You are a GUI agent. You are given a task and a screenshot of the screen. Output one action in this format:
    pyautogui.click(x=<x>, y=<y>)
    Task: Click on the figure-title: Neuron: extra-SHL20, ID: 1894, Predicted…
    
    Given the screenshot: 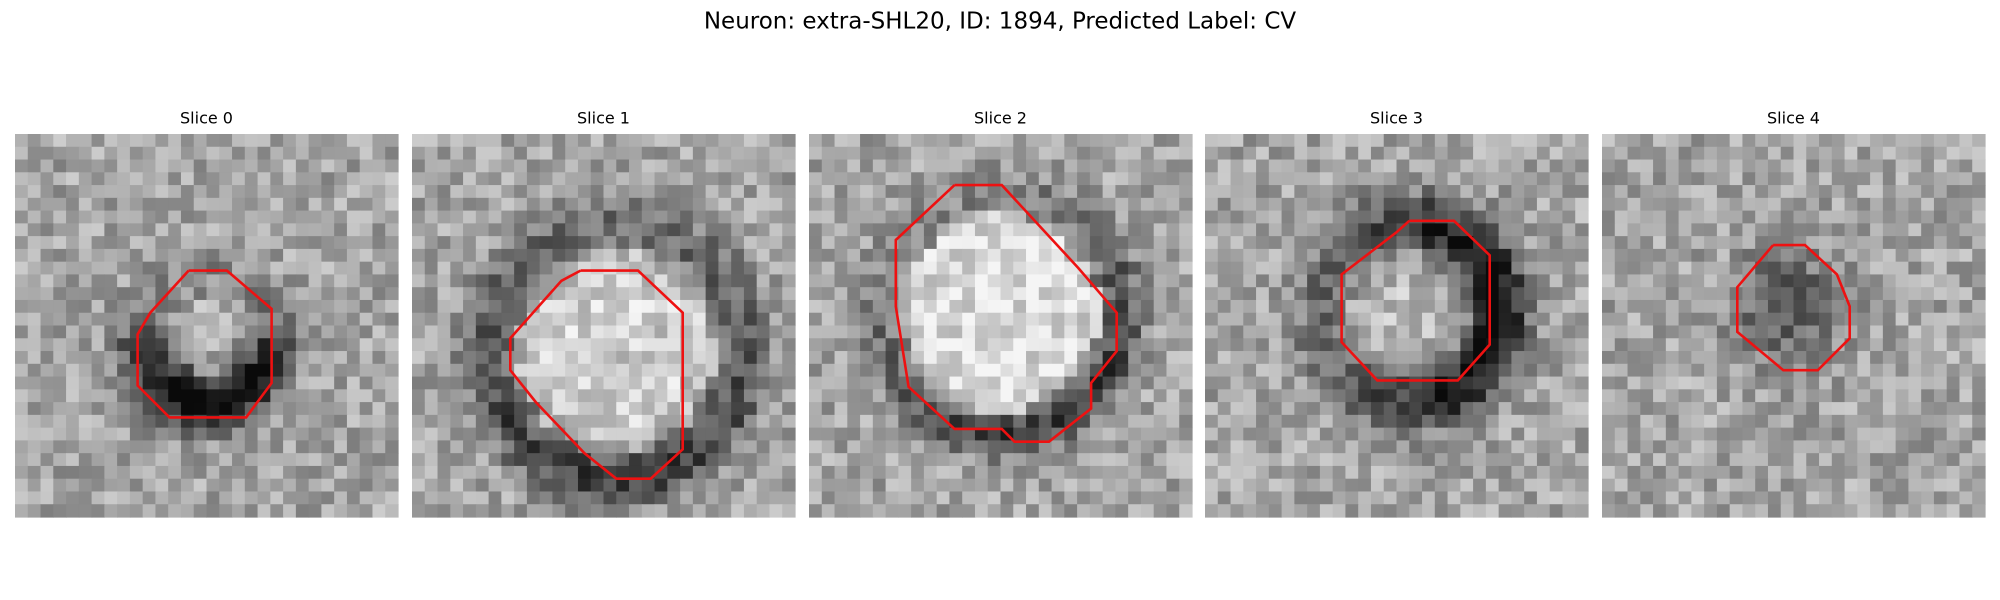 What is the action you would take?
    pyautogui.click(x=1000, y=22)
    